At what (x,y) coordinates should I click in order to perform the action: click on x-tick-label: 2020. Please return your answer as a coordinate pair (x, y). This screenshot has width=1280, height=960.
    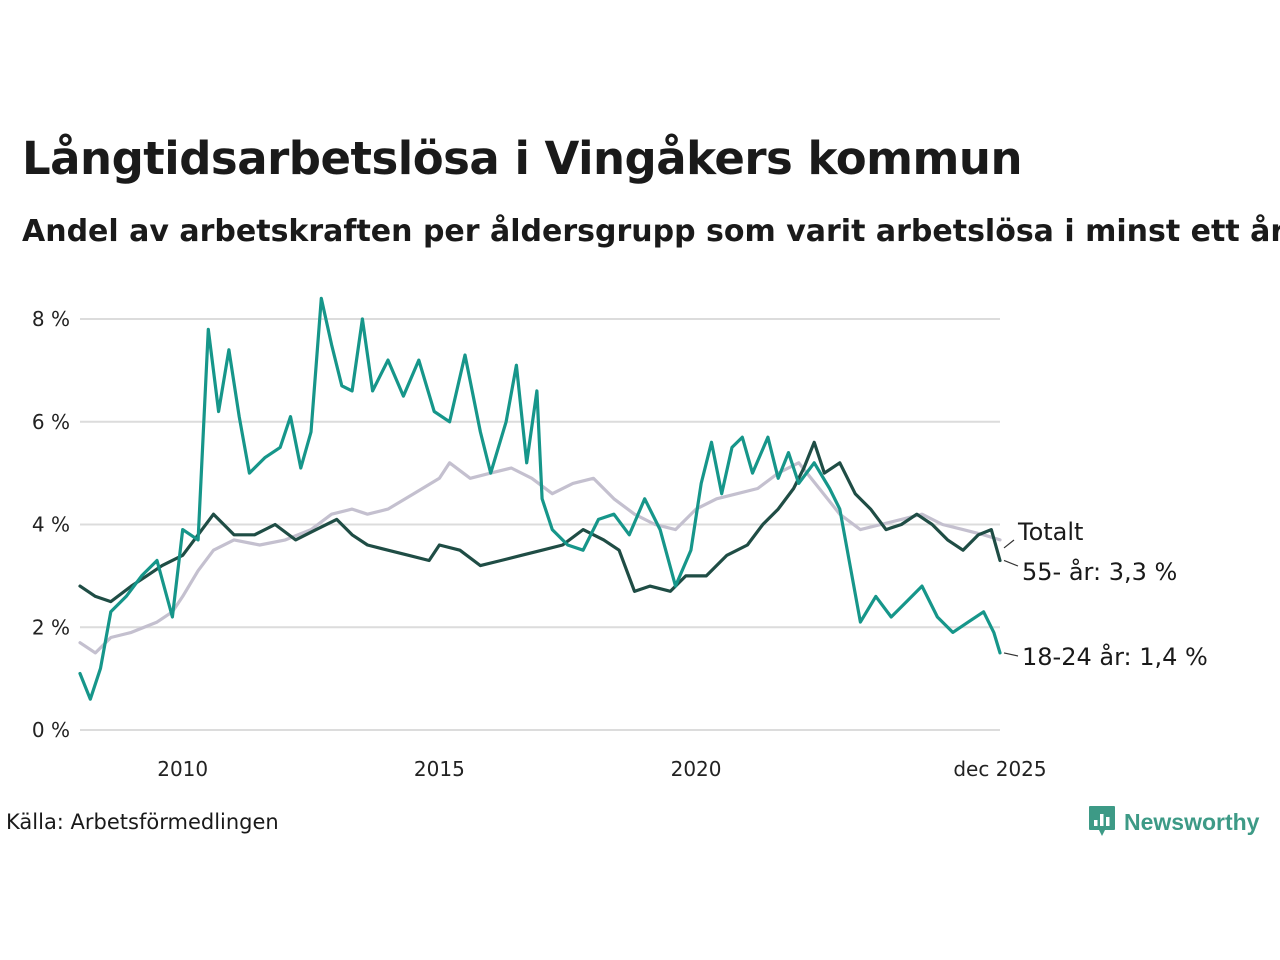
    Looking at the image, I should click on (696, 769).